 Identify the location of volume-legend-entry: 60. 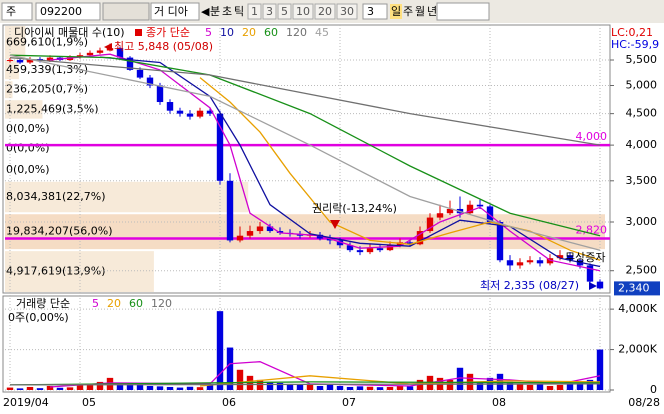
(136, 303).